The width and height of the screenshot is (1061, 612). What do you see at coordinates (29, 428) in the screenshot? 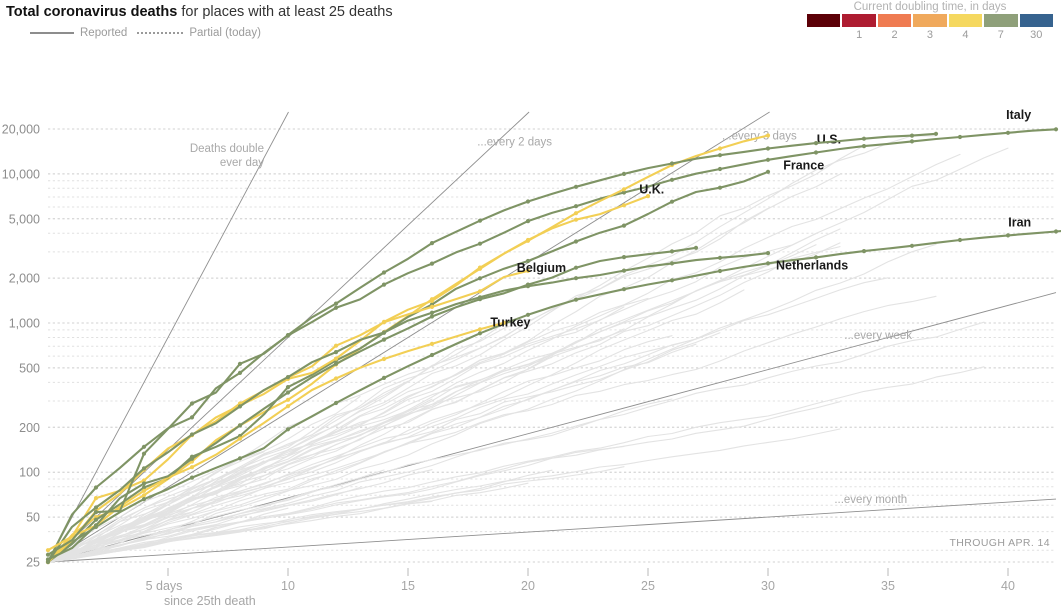
I see `ytick-label-200: 200` at bounding box center [29, 428].